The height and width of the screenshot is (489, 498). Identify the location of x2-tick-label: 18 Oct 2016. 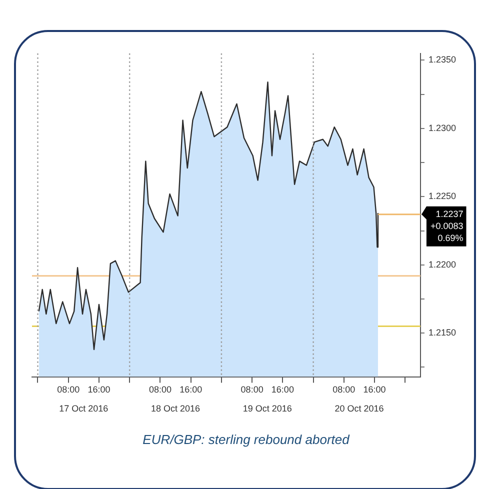
(175, 408).